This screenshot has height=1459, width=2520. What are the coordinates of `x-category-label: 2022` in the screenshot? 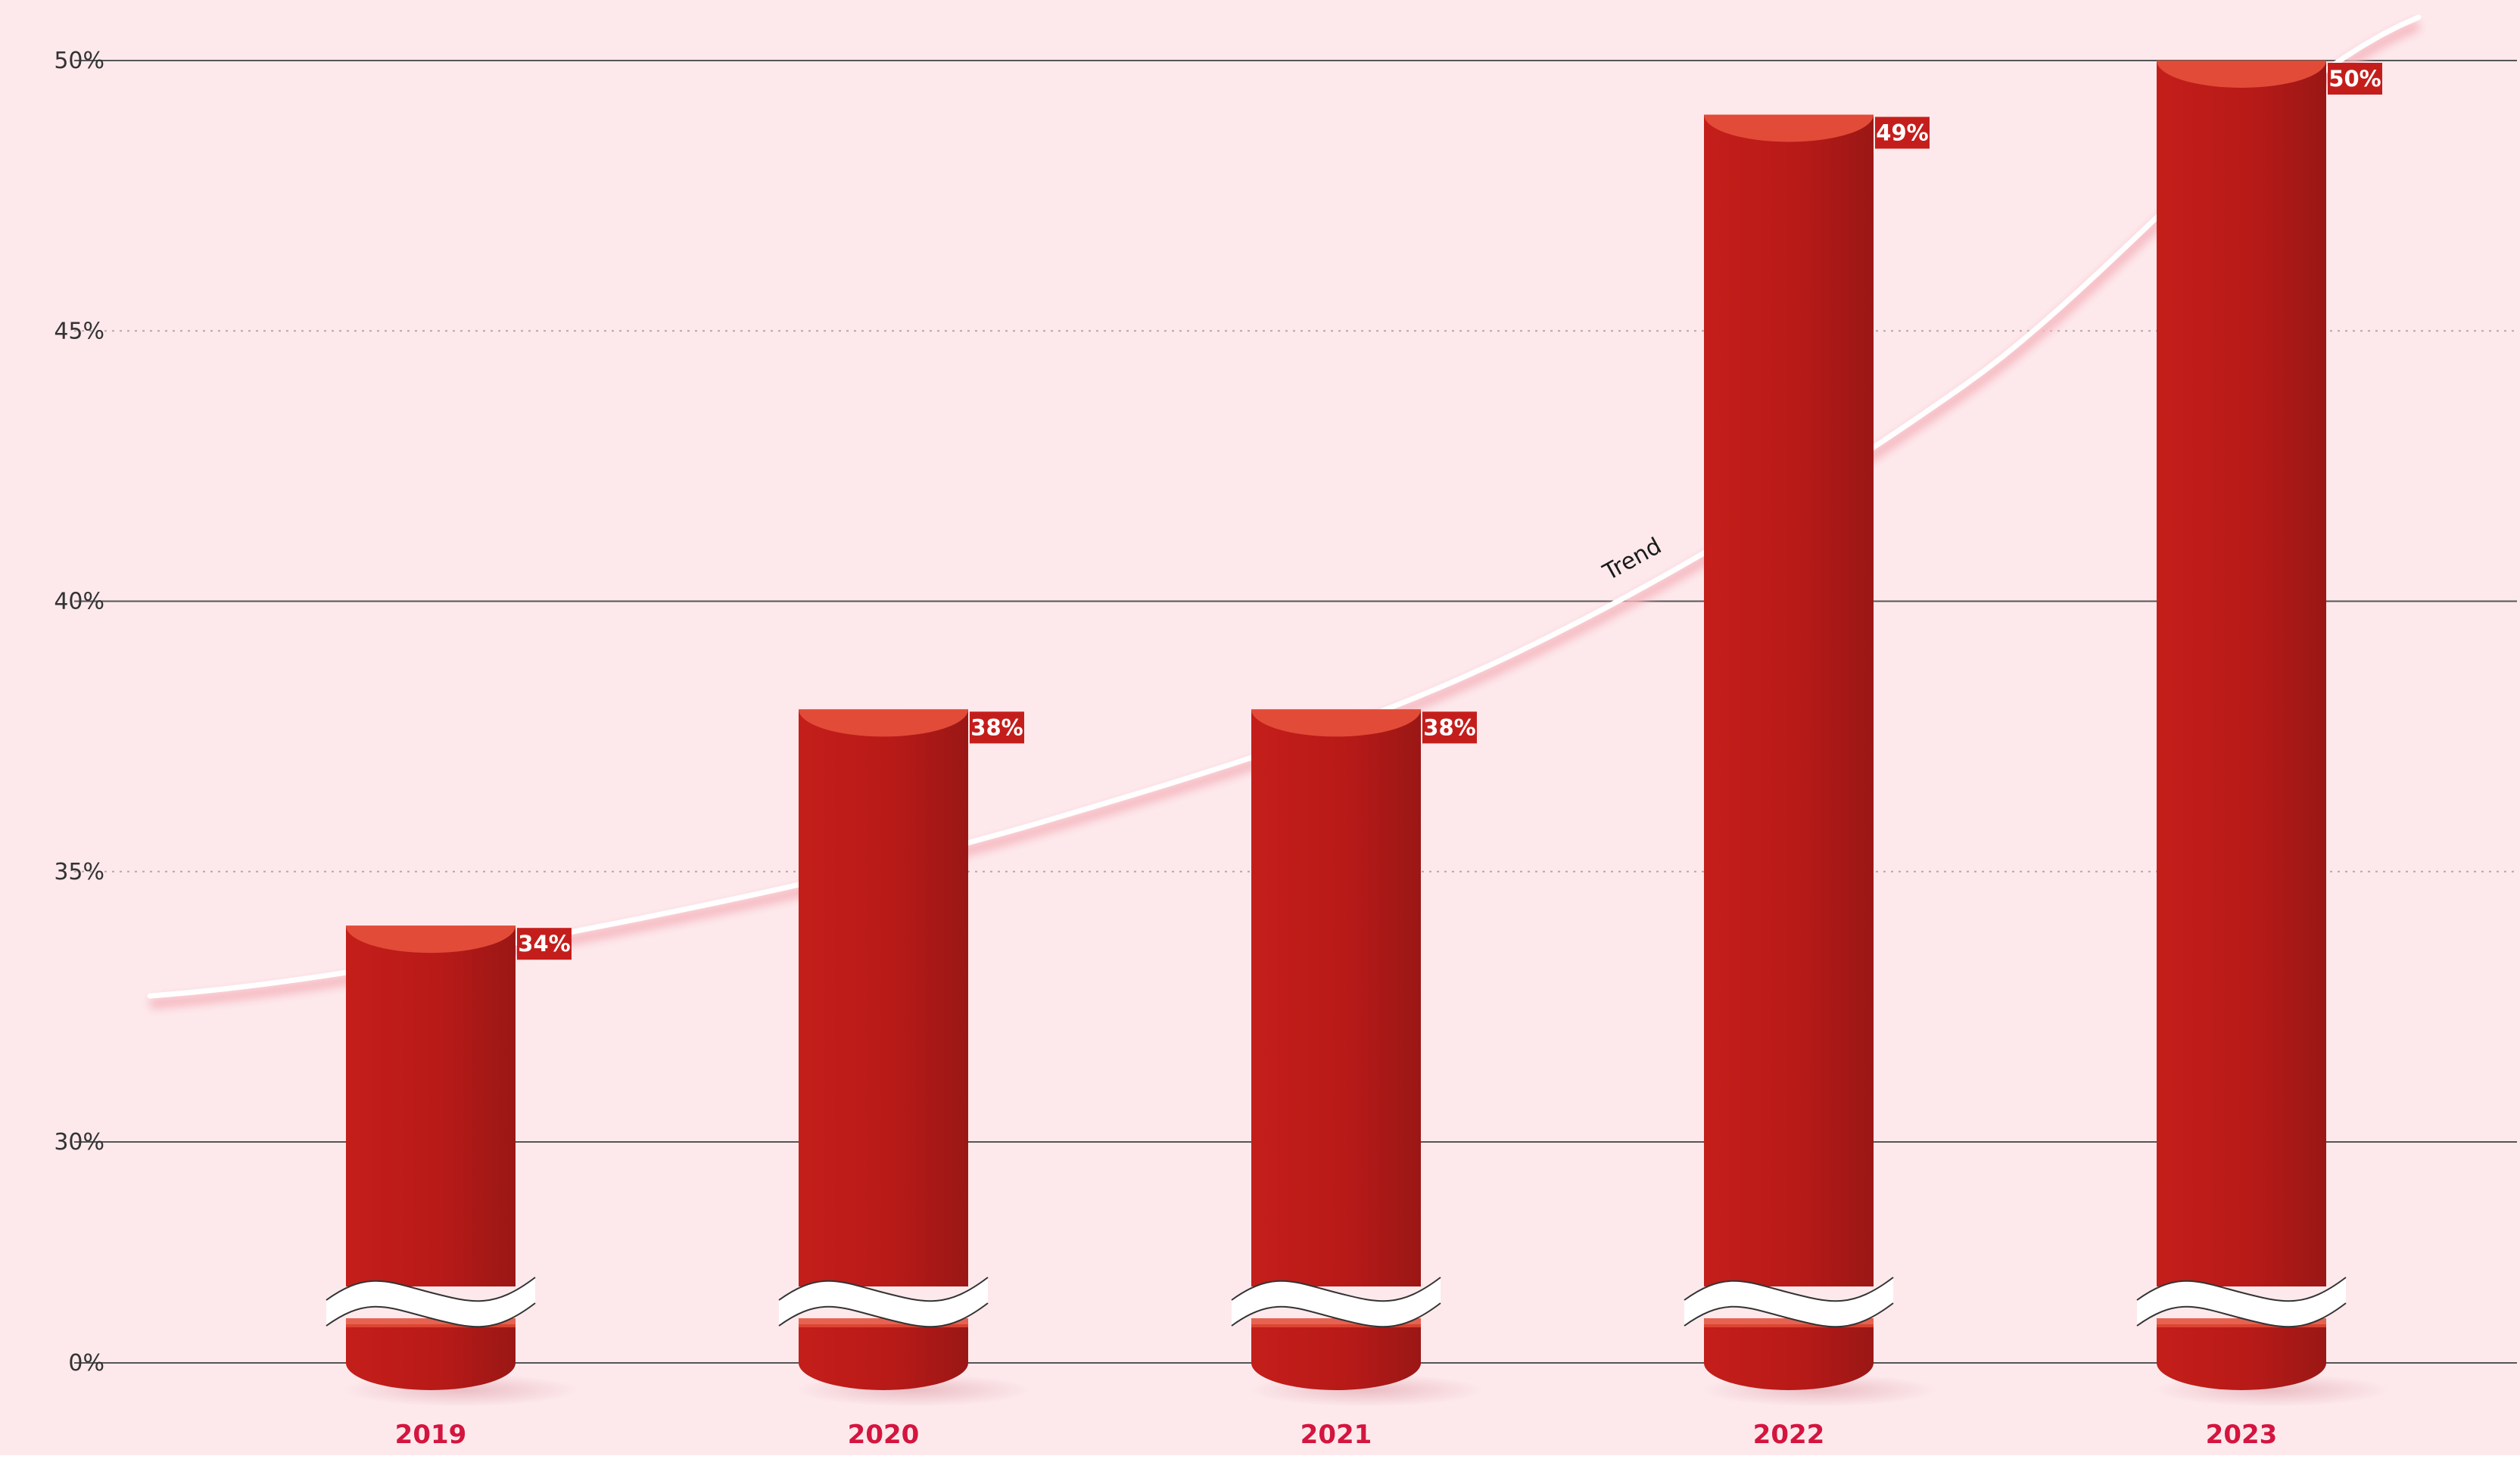 It's located at (1789, 1435).